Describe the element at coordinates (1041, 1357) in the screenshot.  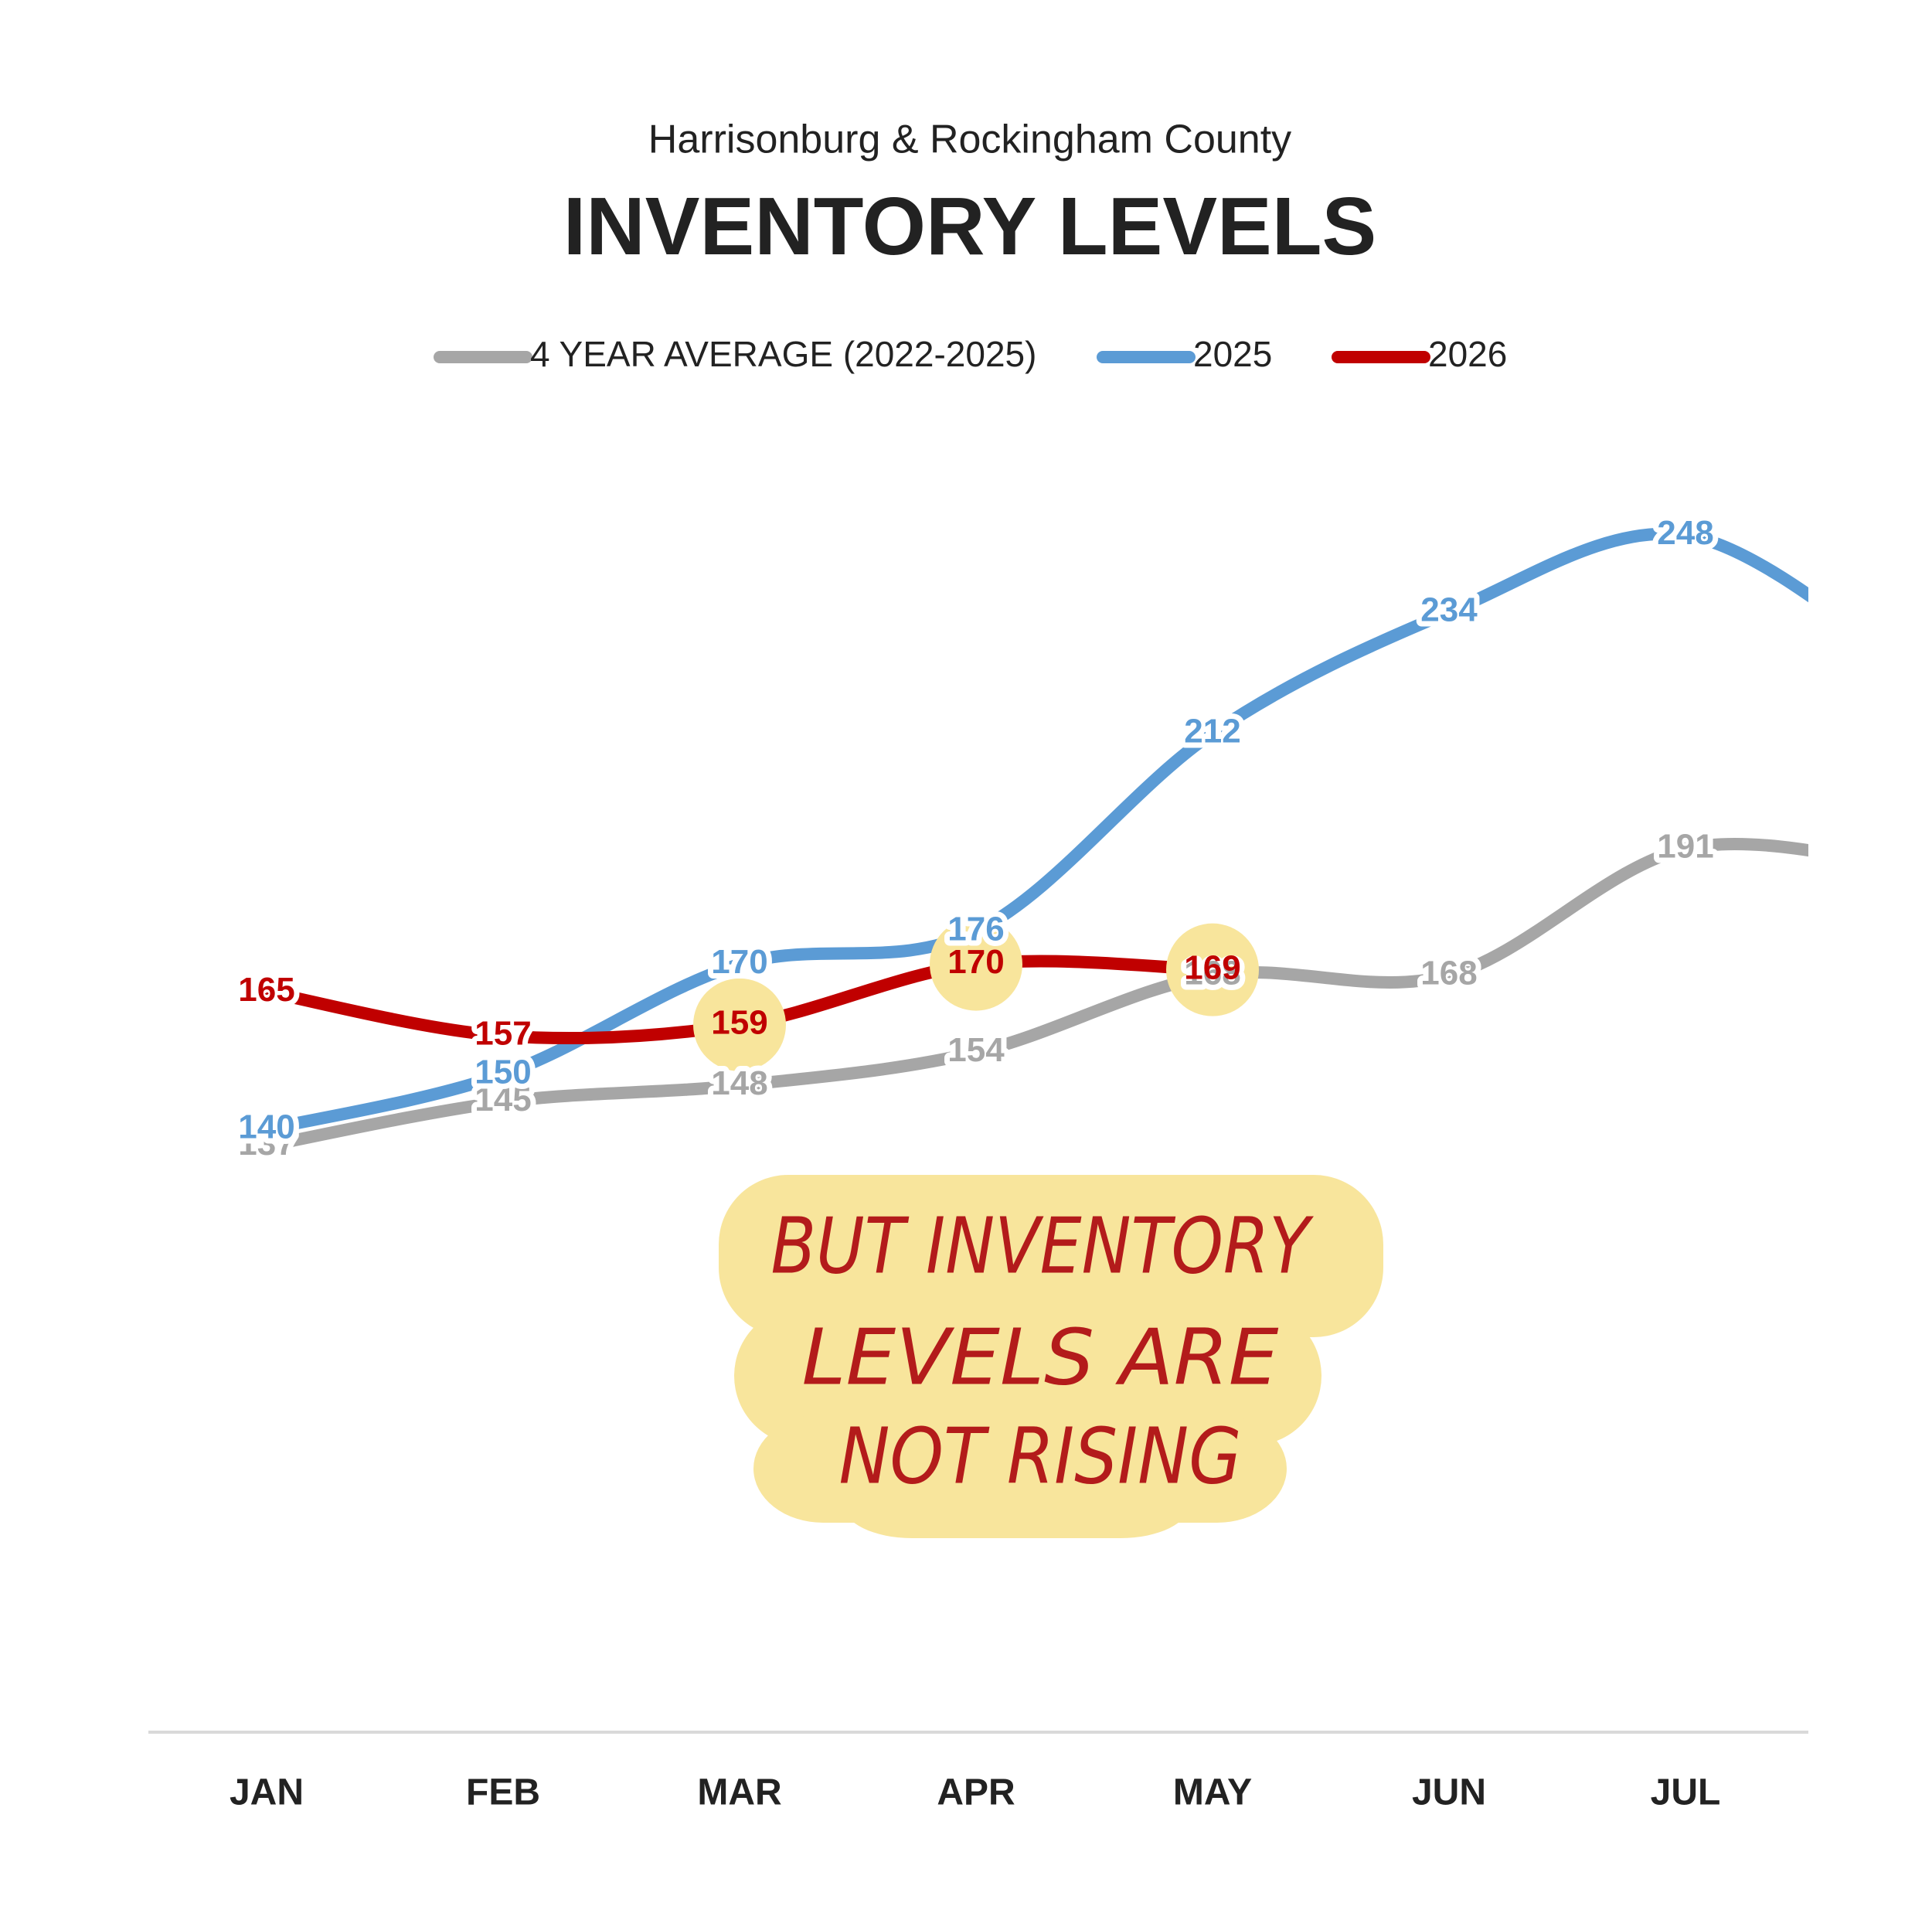
I see `annotation-text: LEVELS ARE` at that location.